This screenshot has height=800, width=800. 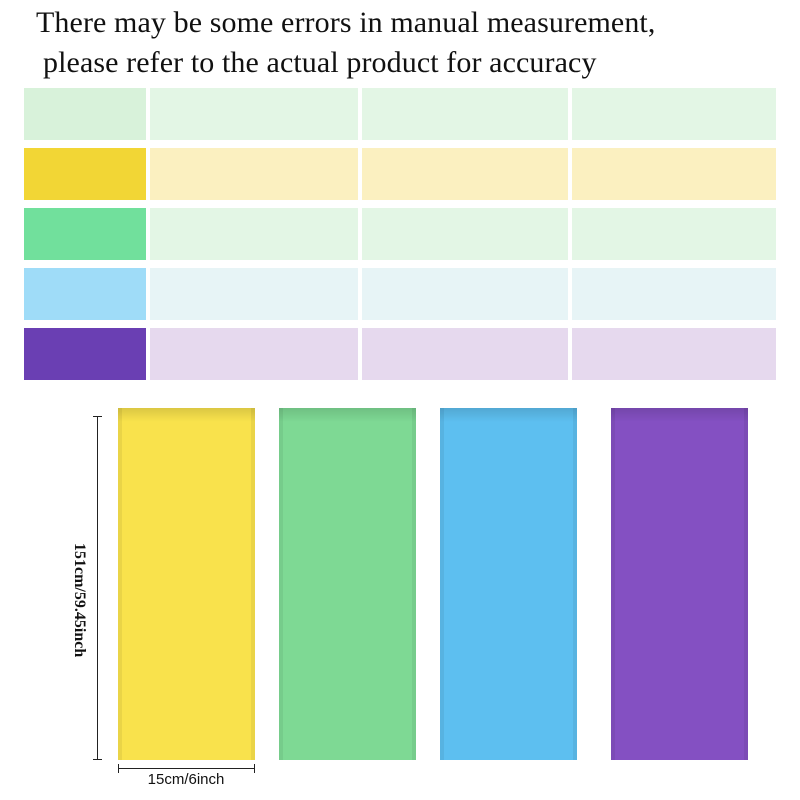 I want to click on purple-resistance-band, so click(x=679, y=584).